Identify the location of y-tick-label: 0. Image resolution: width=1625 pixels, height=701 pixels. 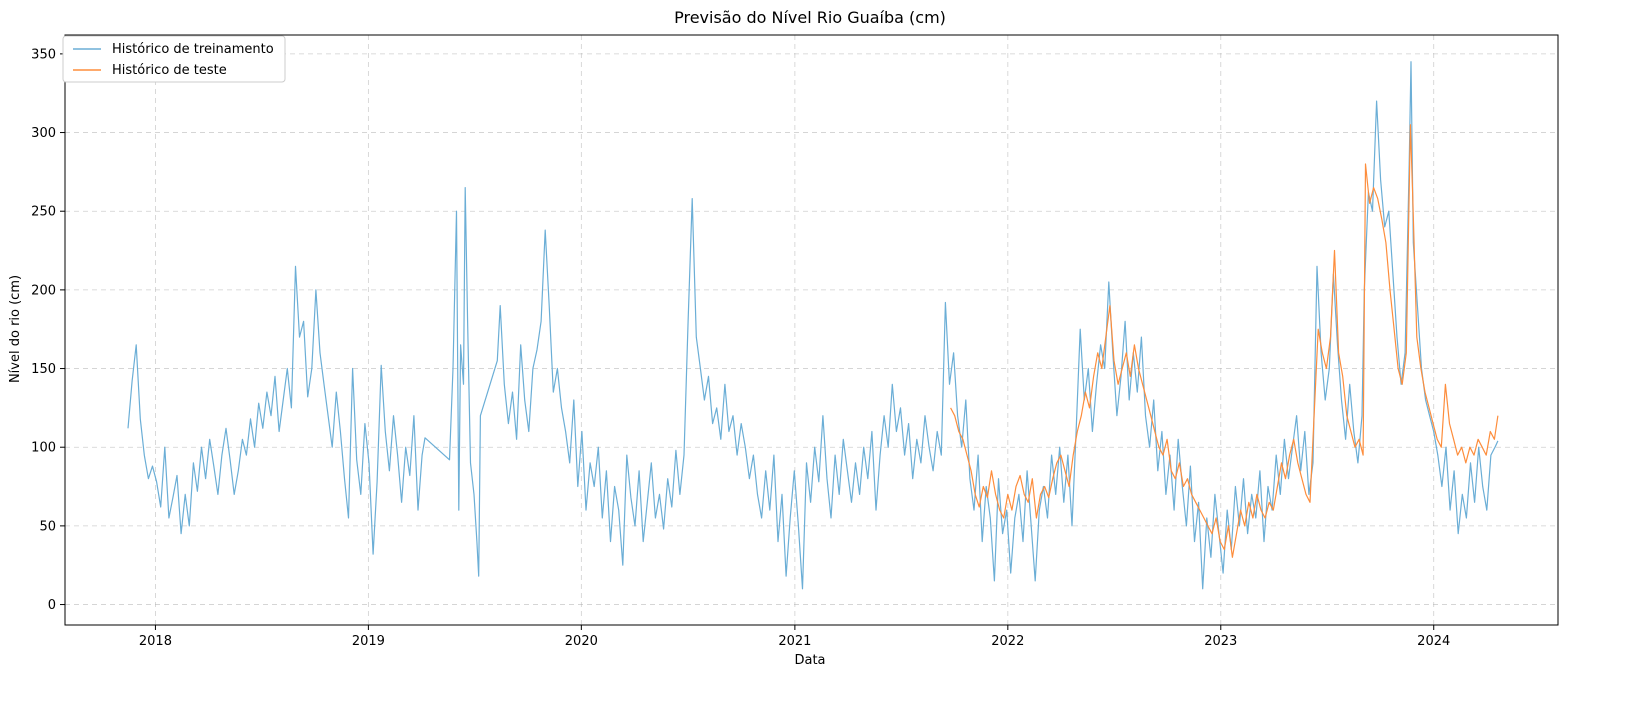
(52, 605).